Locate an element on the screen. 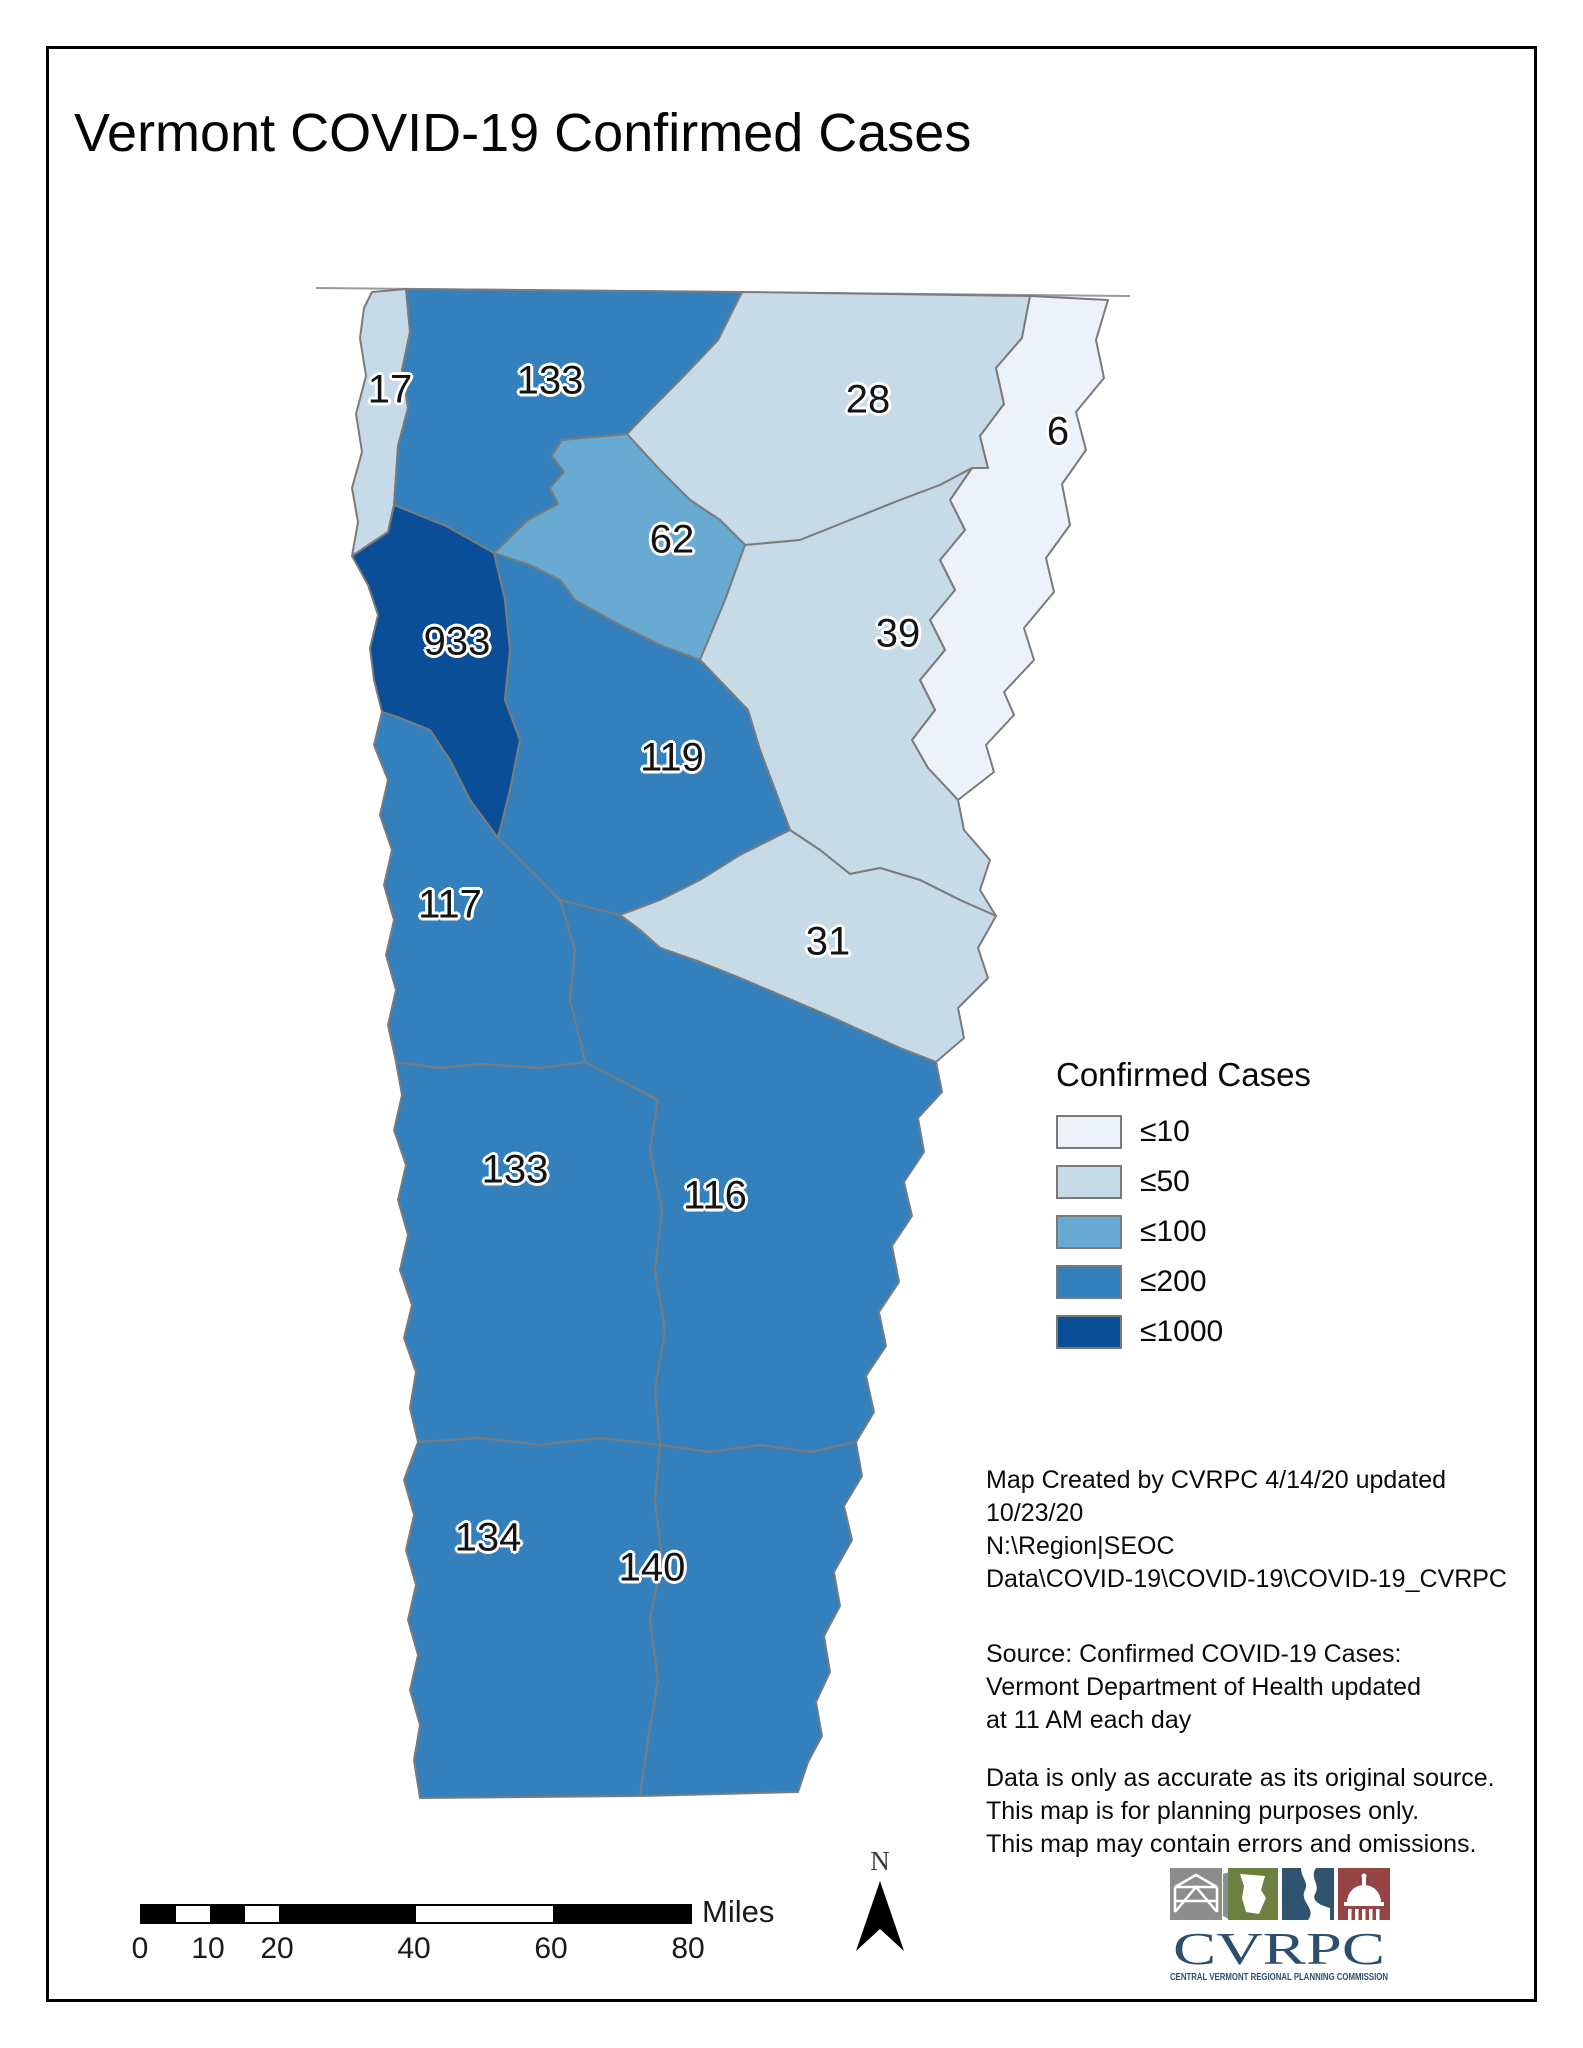 The width and height of the screenshot is (1583, 2048). legend-label-le1000: ≤1000 is located at coordinates (1182, 1331).